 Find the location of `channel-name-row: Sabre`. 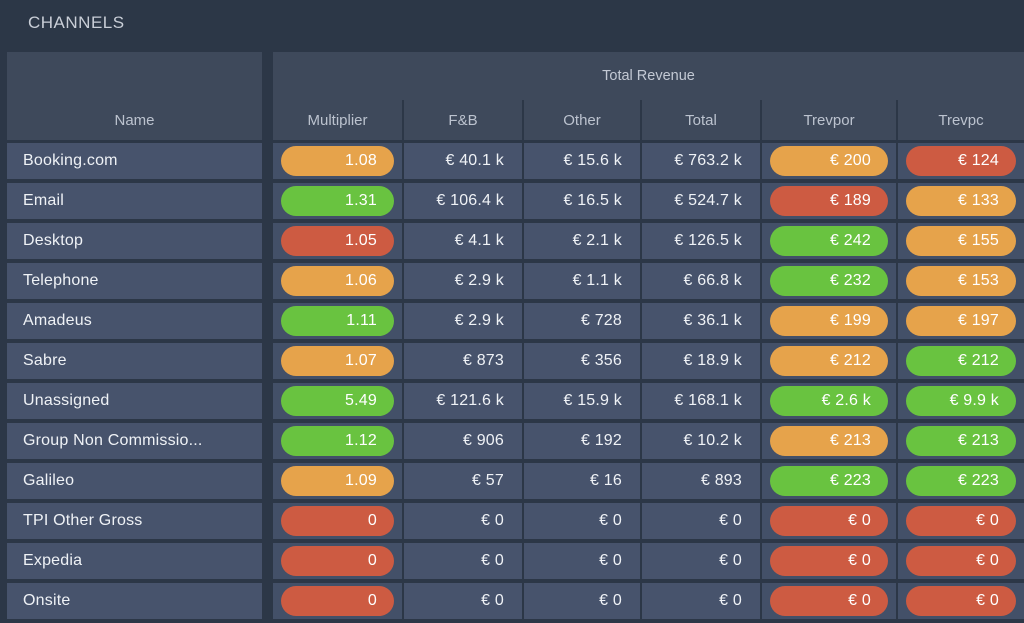

channel-name-row: Sabre is located at coordinates (134, 361).